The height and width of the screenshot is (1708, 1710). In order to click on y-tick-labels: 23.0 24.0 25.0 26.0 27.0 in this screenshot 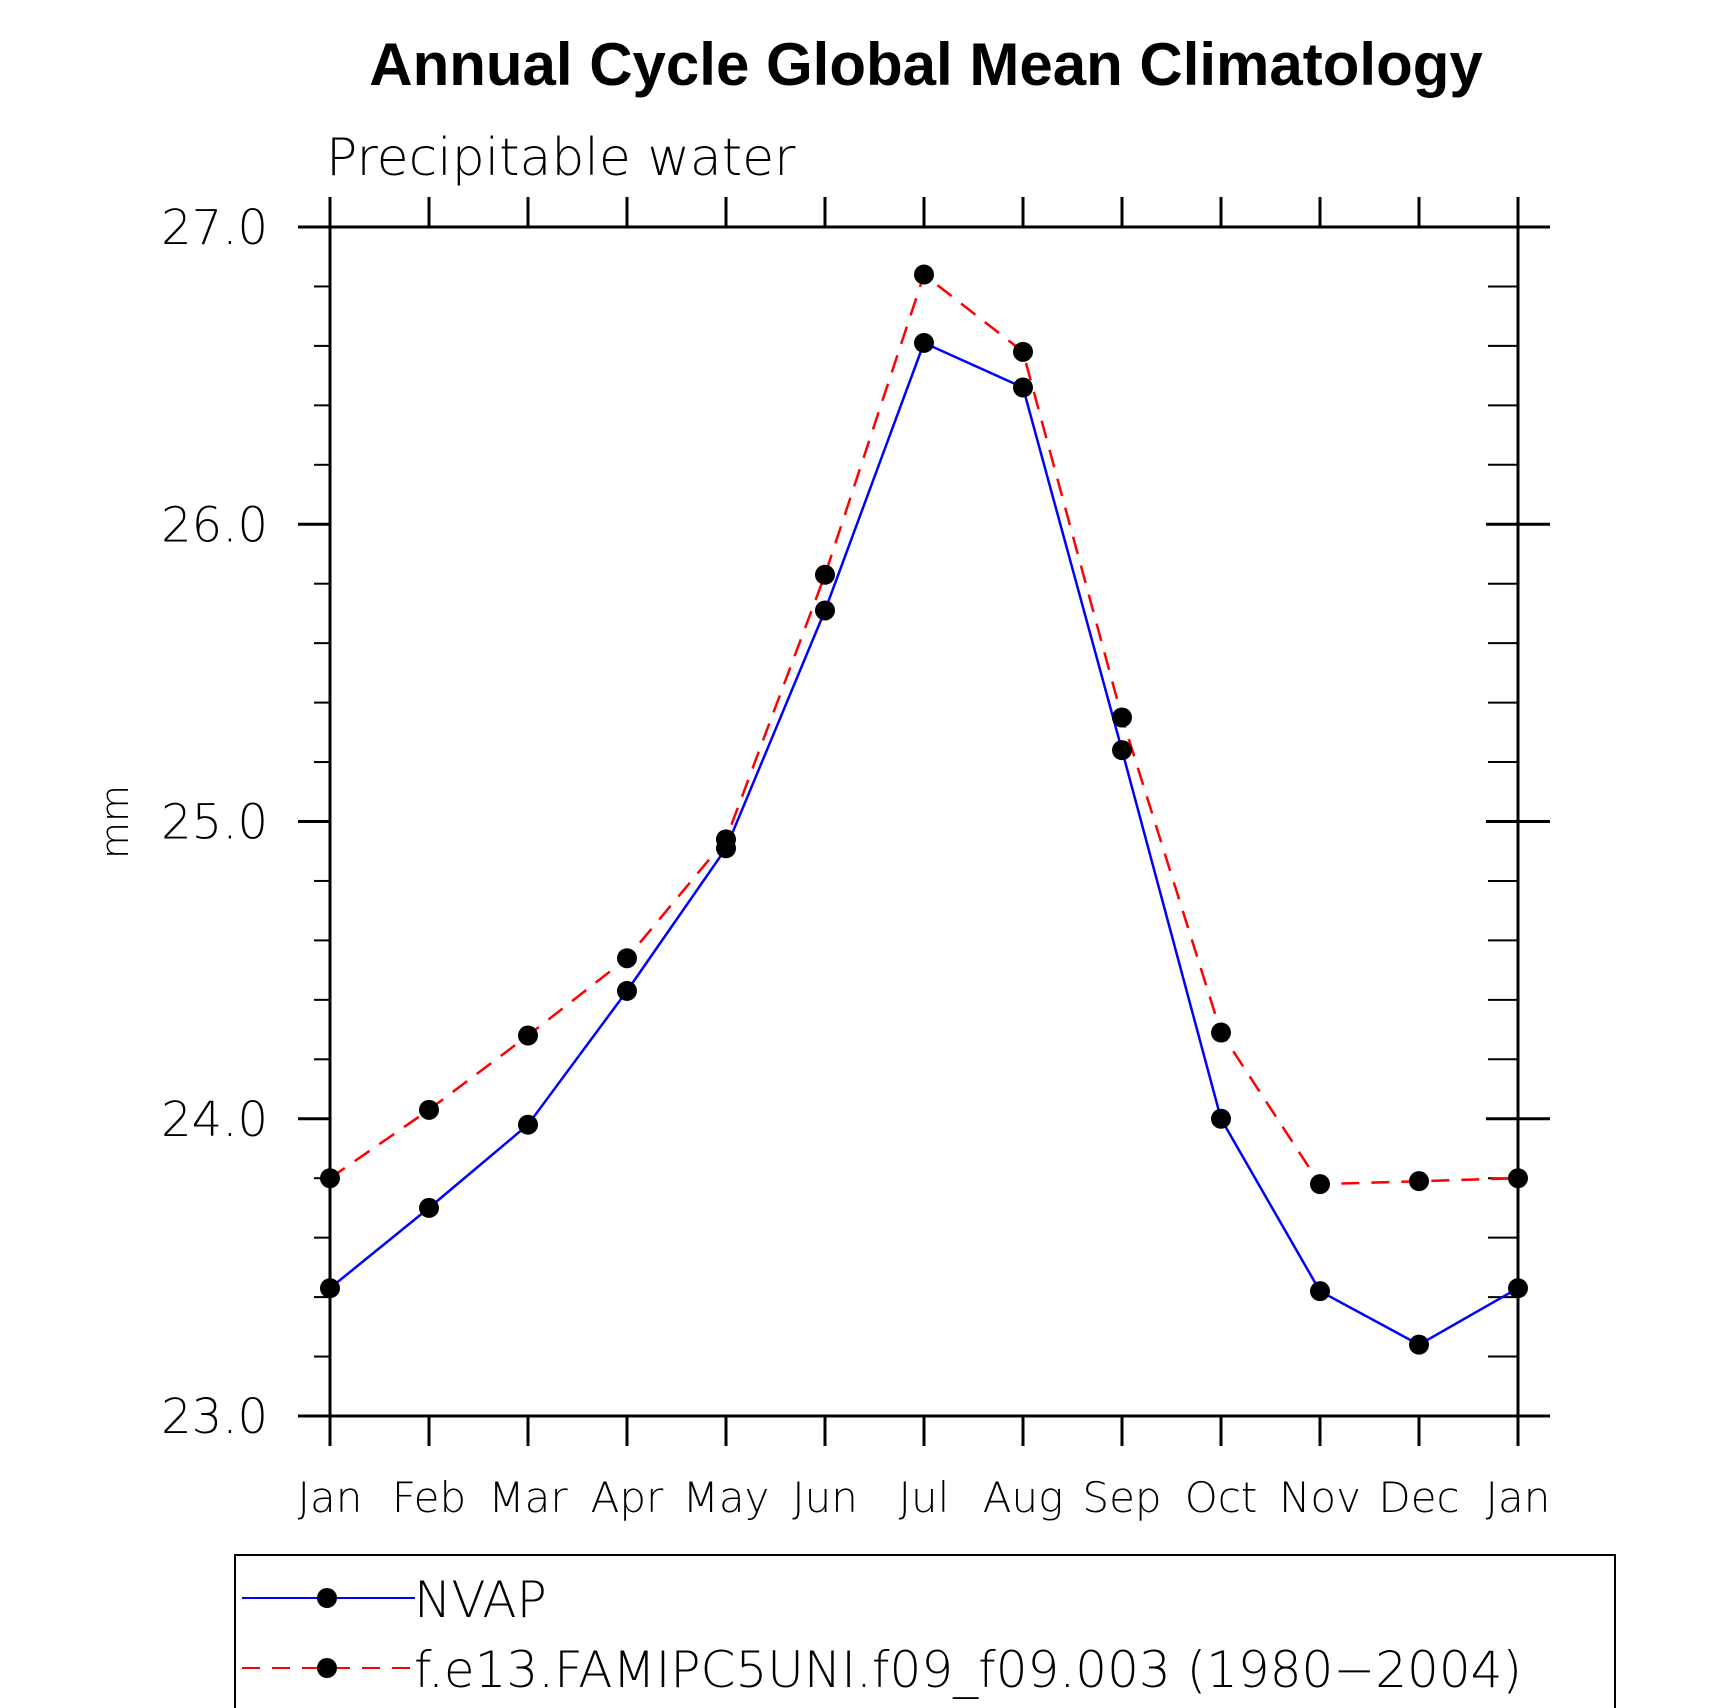, I will do `click(214, 822)`.